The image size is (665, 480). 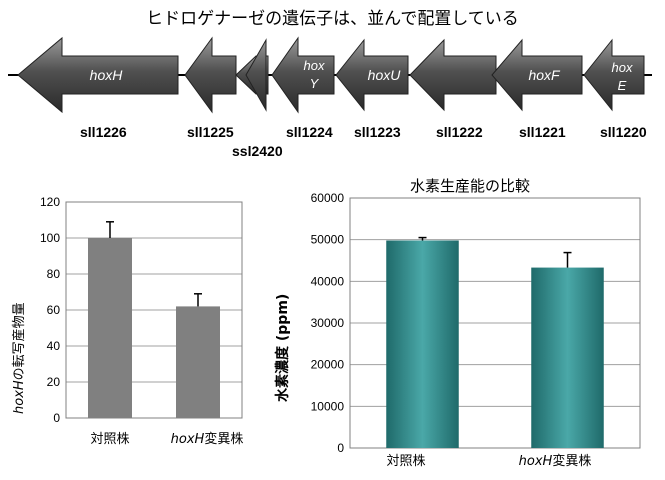 What do you see at coordinates (50, 238) in the screenshot?
I see `y-tick-label: 100` at bounding box center [50, 238].